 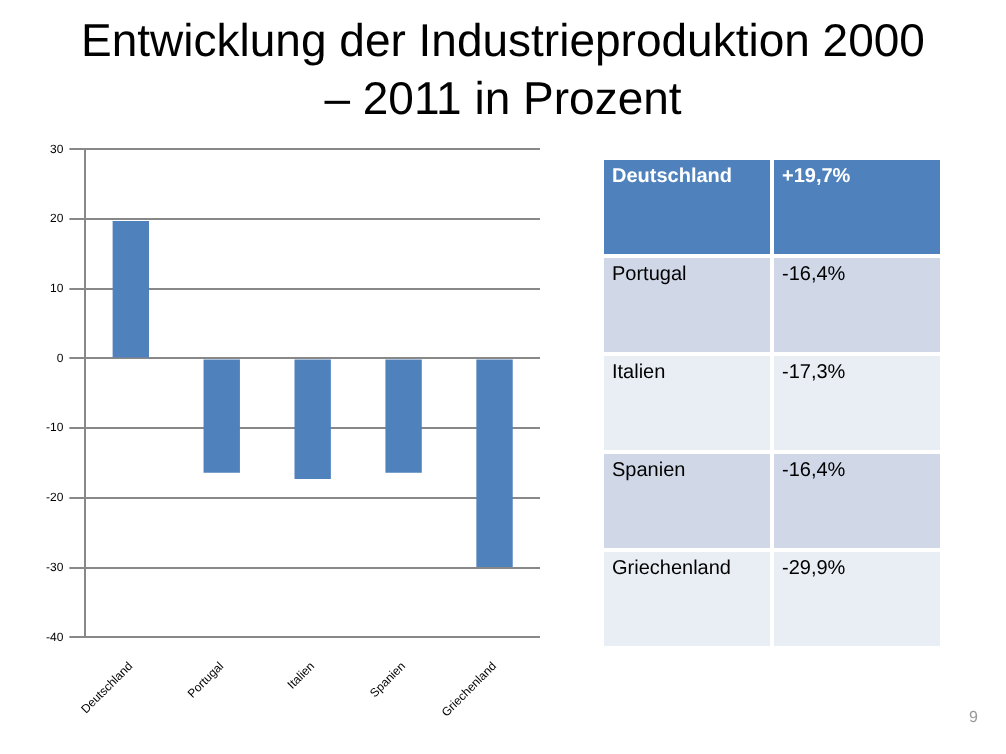 What do you see at coordinates (687, 501) in the screenshot?
I see `text: Spanien` at bounding box center [687, 501].